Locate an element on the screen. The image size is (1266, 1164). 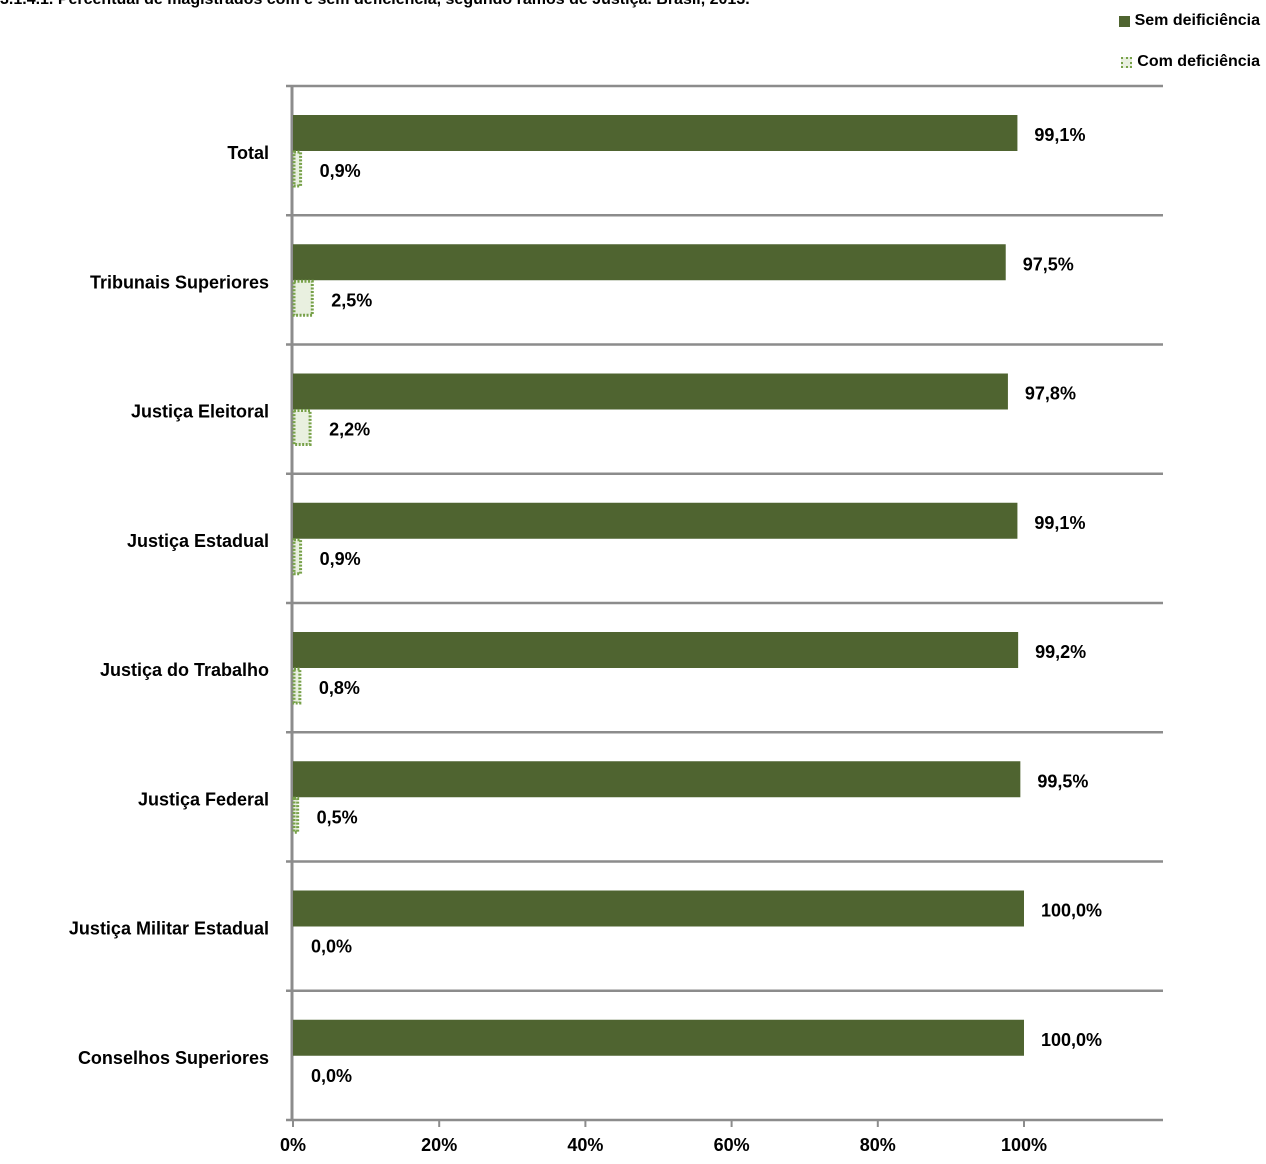
data-label-com: 0,8% is located at coordinates (339, 688).